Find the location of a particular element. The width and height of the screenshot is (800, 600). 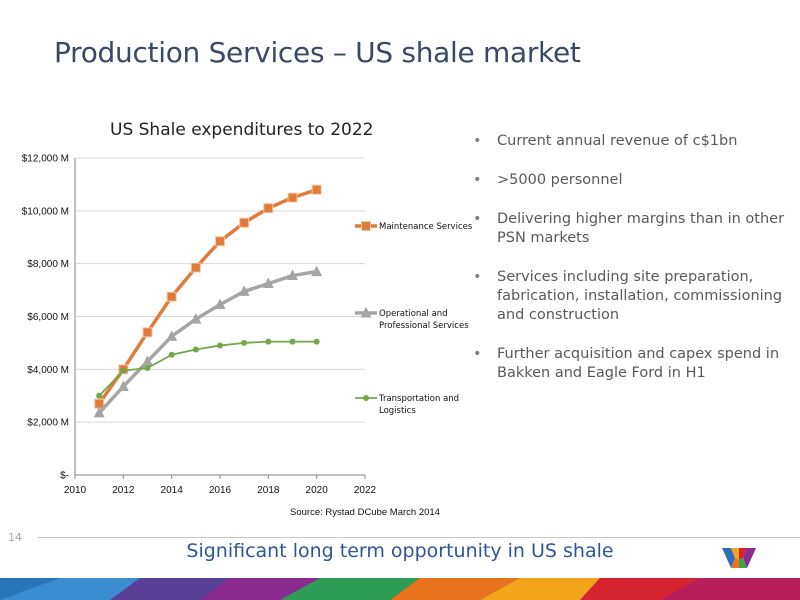

slide-title: Production Services – US shale market is located at coordinates (317, 52).